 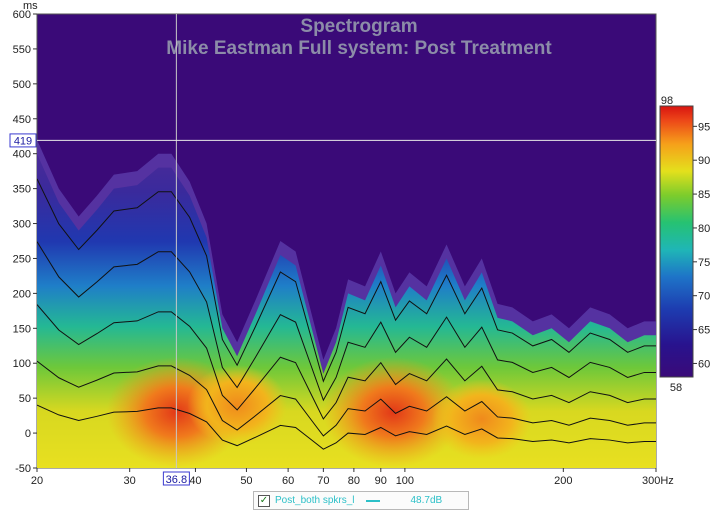 I want to click on colorbar, so click(x=676, y=241).